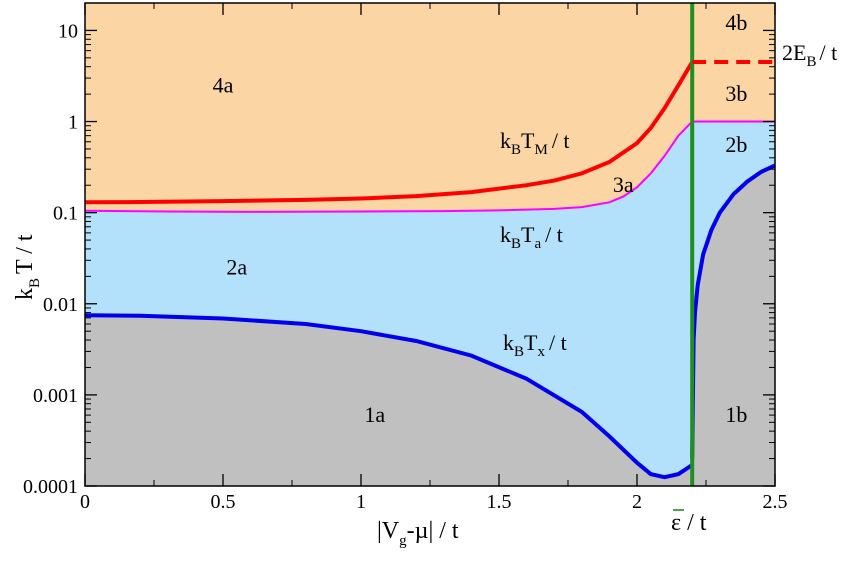 The width and height of the screenshot is (854, 563). What do you see at coordinates (236, 267) in the screenshot?
I see `region-label-2a: 2a` at bounding box center [236, 267].